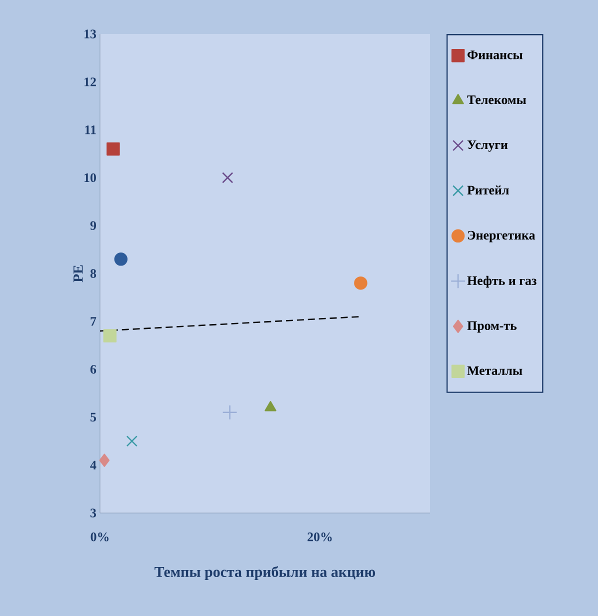  I want to click on y-tick-label: 13, so click(90, 34).